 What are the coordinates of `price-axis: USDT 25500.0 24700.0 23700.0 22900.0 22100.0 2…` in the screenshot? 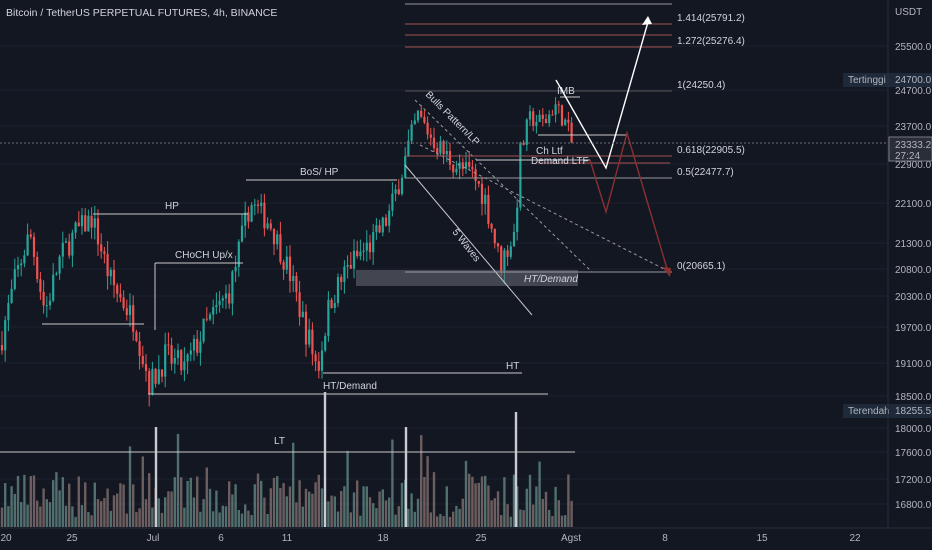 It's located at (887, 264).